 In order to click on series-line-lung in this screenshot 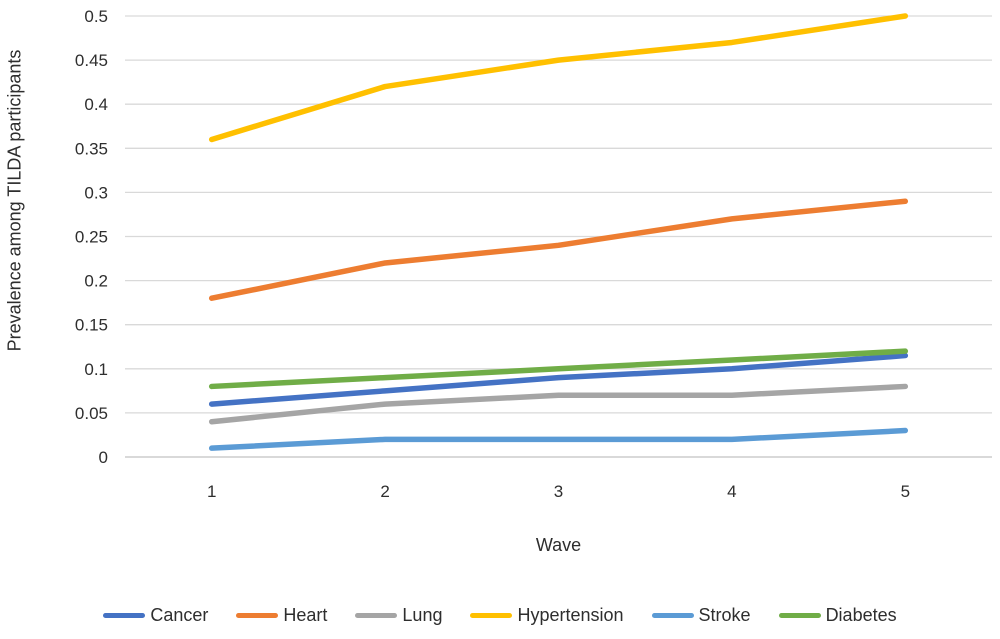, I will do `click(558, 404)`.